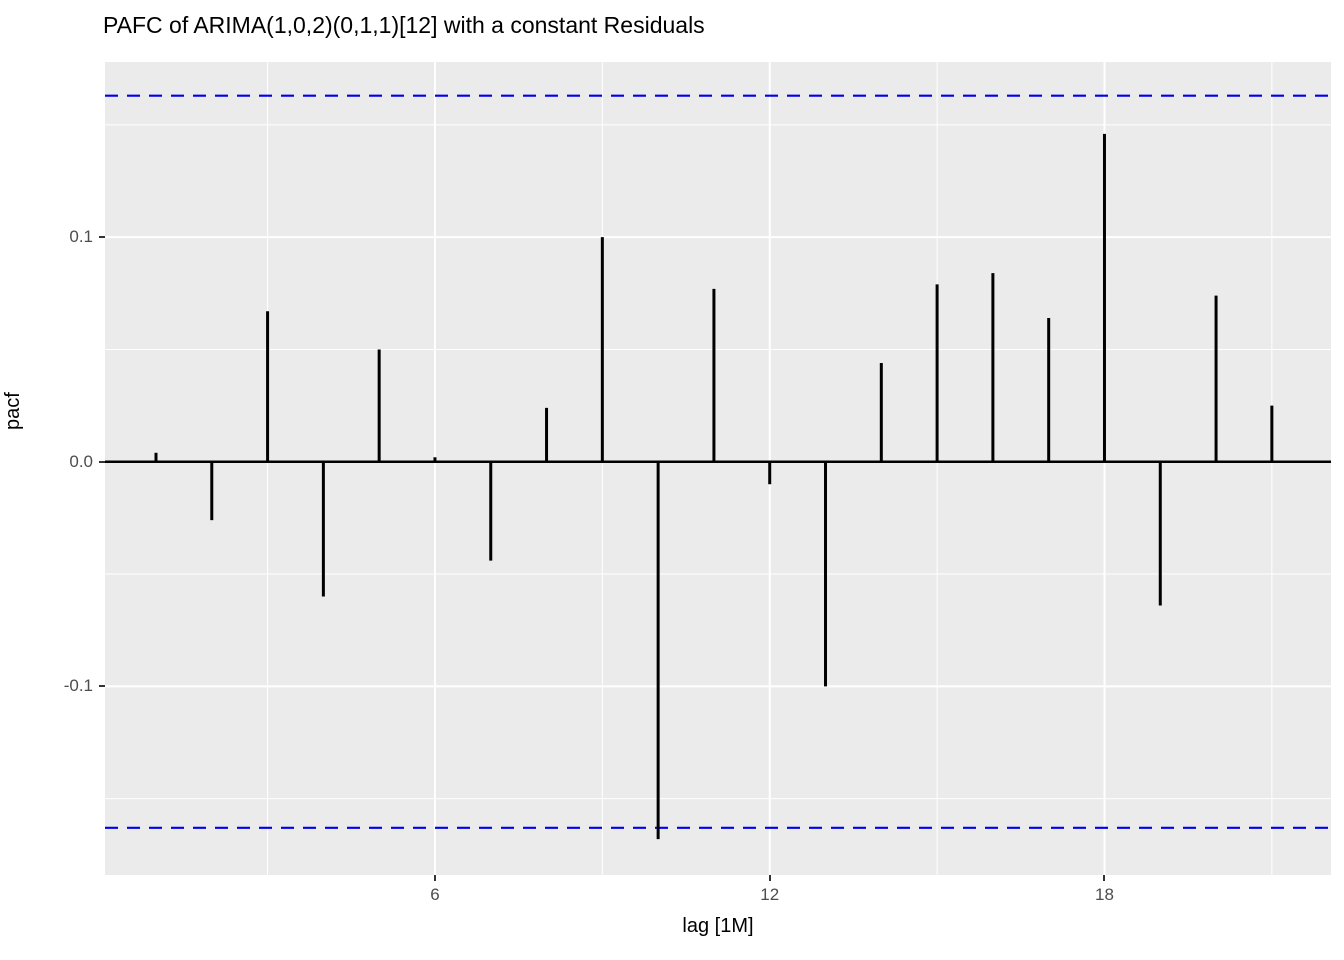 The image size is (1344, 960). I want to click on y-tick-label: 0.0, so click(81, 461).